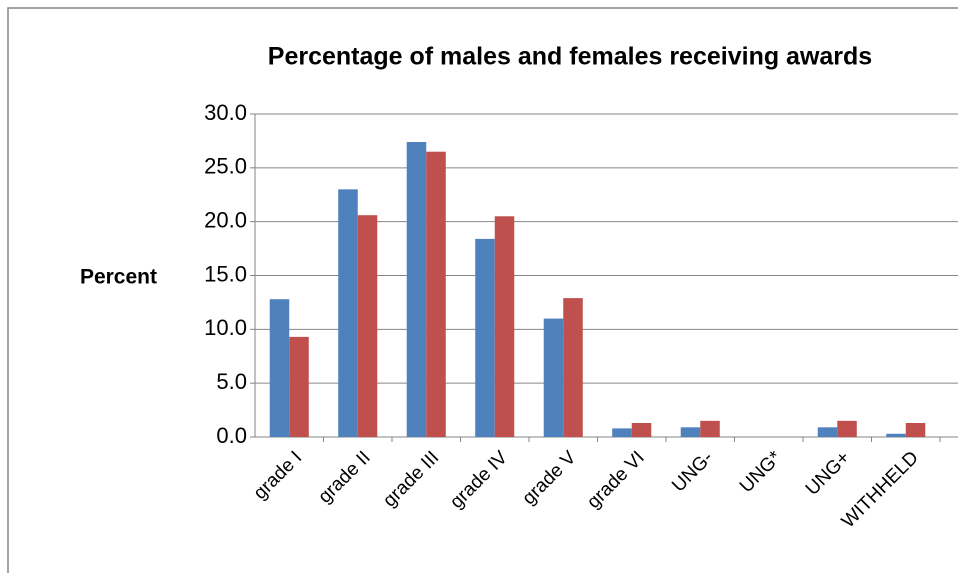 The image size is (958, 573). Describe the element at coordinates (225, 219) in the screenshot. I see `y-tick-label: 20.0` at that location.